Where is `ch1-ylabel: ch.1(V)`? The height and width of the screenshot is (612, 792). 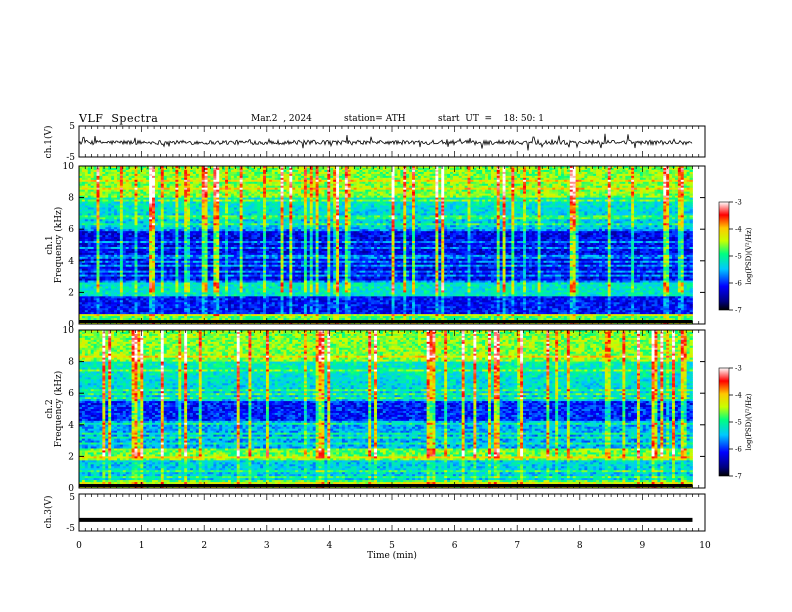 ch1-ylabel: ch.1(V) is located at coordinates (48, 142).